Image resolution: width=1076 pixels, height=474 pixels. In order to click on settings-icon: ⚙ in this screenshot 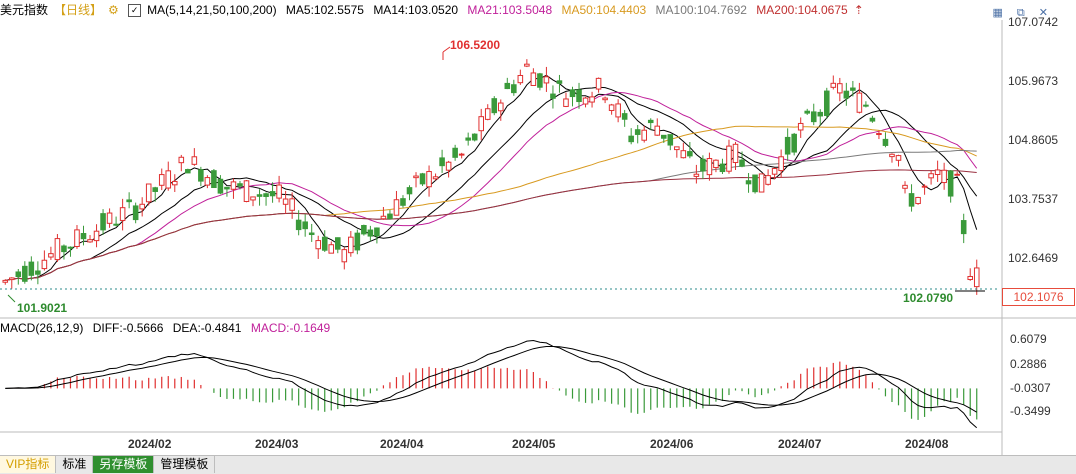, I will do `click(113, 10)`.